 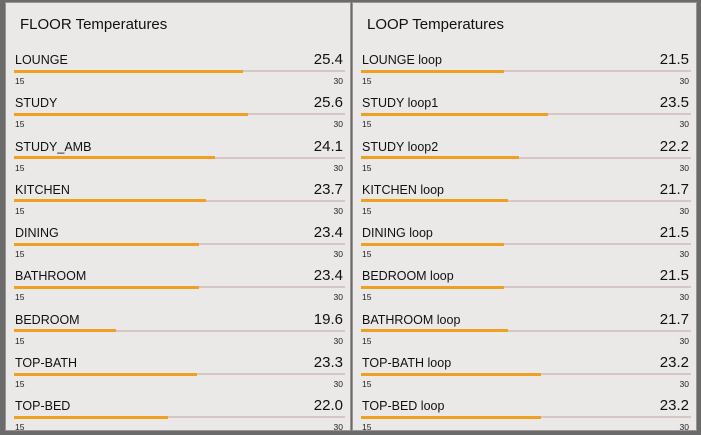 What do you see at coordinates (179, 326) in the screenshot?
I see `gauge-row: BEDROOM 19.6 15 30` at bounding box center [179, 326].